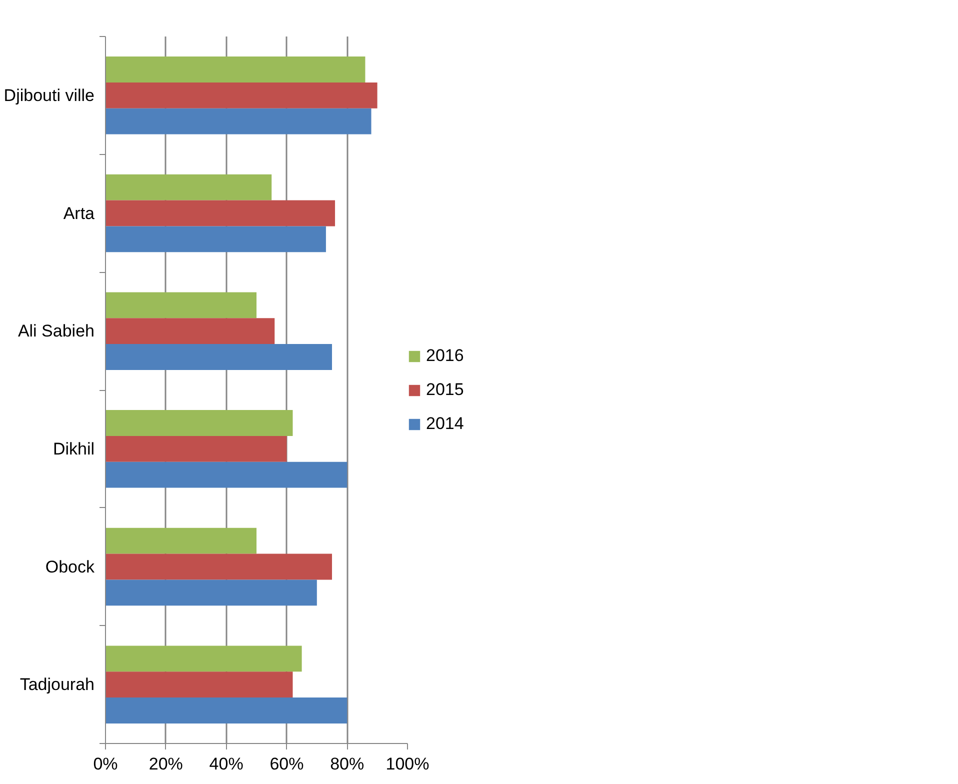 This screenshot has width=958, height=784. I want to click on y-tick-label: Obock, so click(70, 566).